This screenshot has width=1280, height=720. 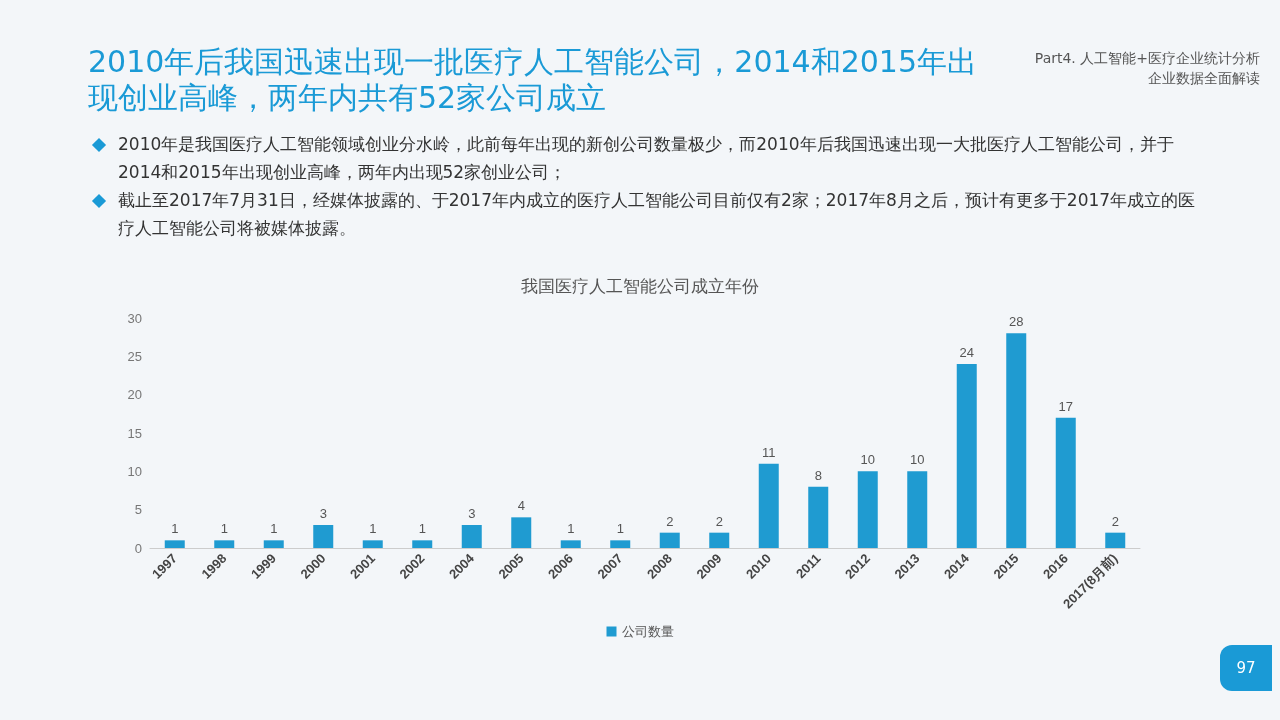 I want to click on y-tick-label: 0, so click(x=138, y=548).